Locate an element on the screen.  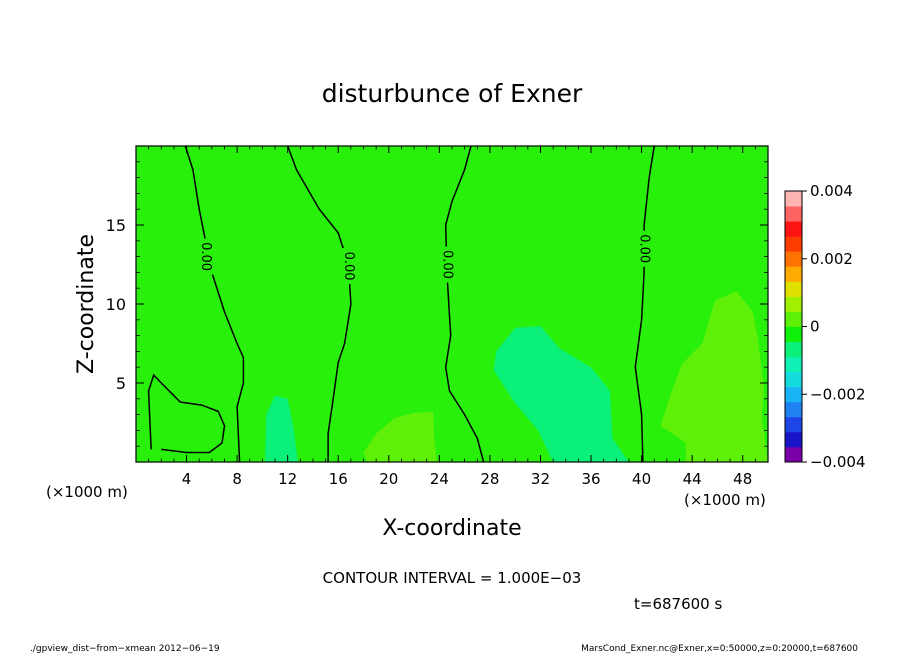
contour-fill-regions is located at coordinates (516, 376).